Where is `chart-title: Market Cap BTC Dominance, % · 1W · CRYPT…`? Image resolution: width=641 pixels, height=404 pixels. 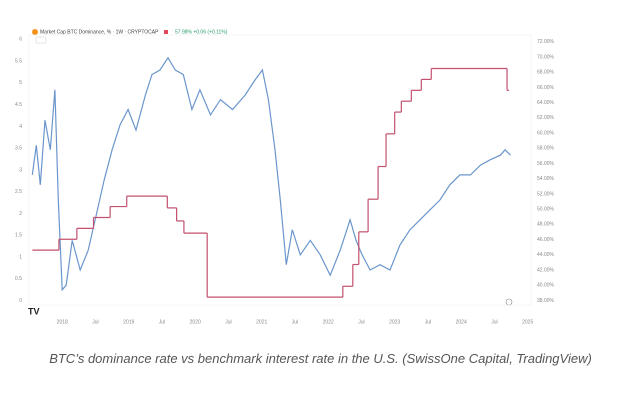 chart-title: Market Cap BTC Dominance, % · 1W · CRYPT… is located at coordinates (99, 32).